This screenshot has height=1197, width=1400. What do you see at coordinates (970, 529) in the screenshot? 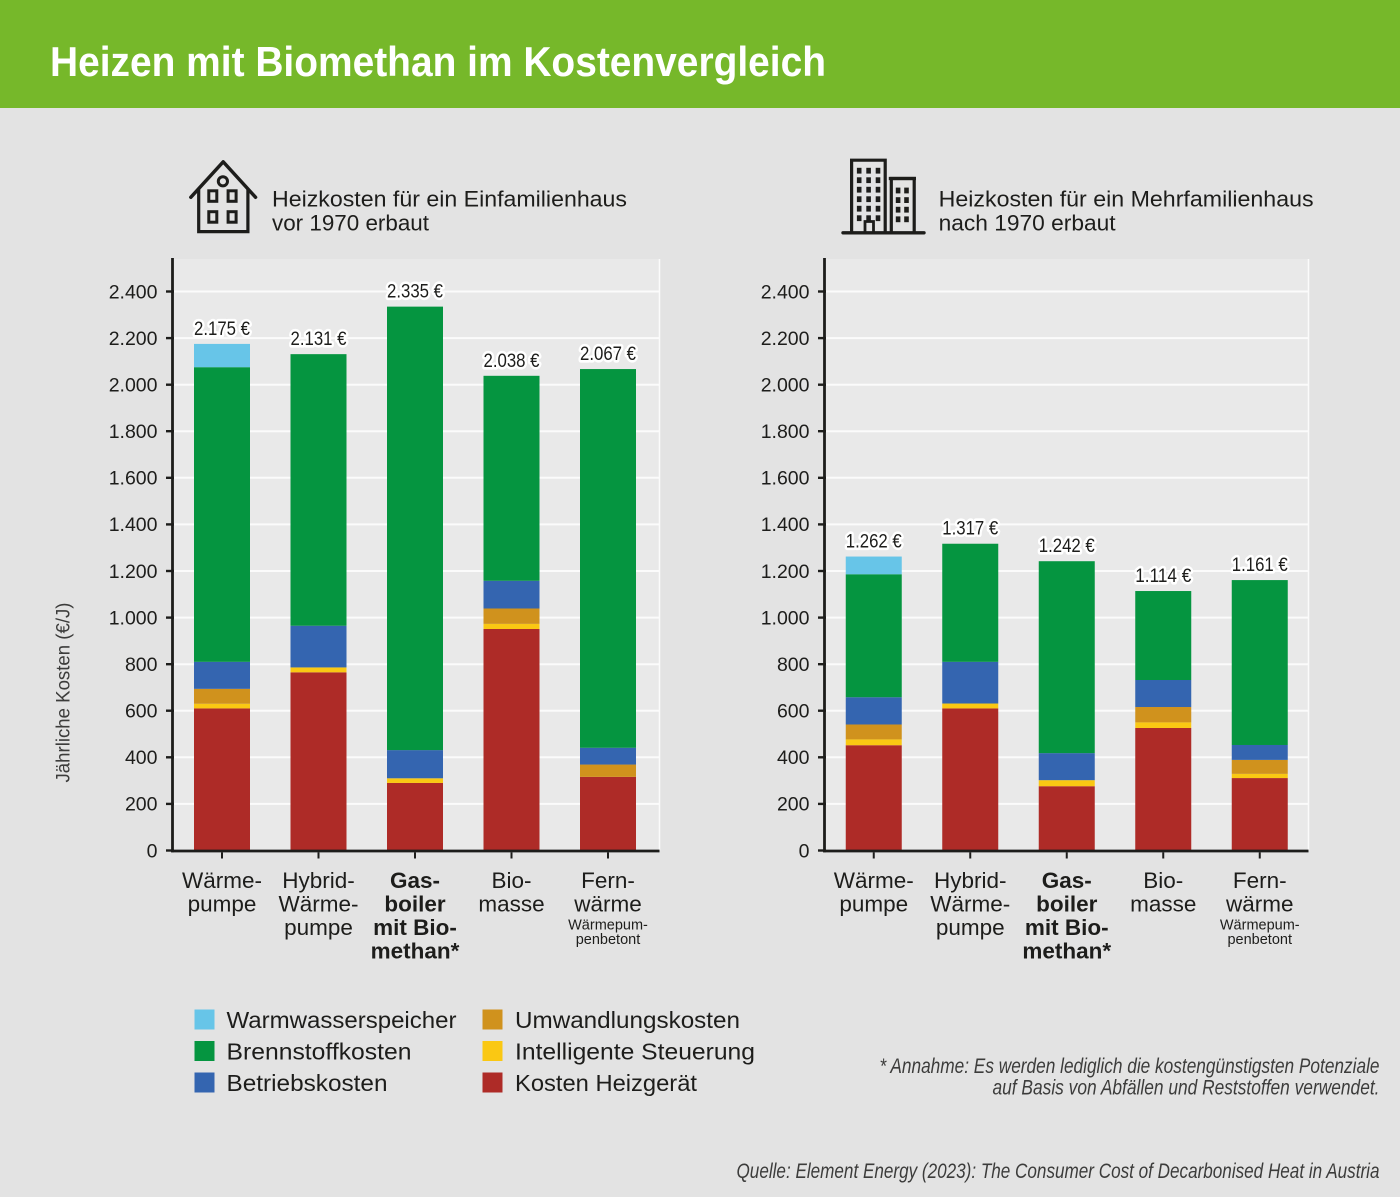
I see `svg-text: 1.317 €` at bounding box center [970, 529].